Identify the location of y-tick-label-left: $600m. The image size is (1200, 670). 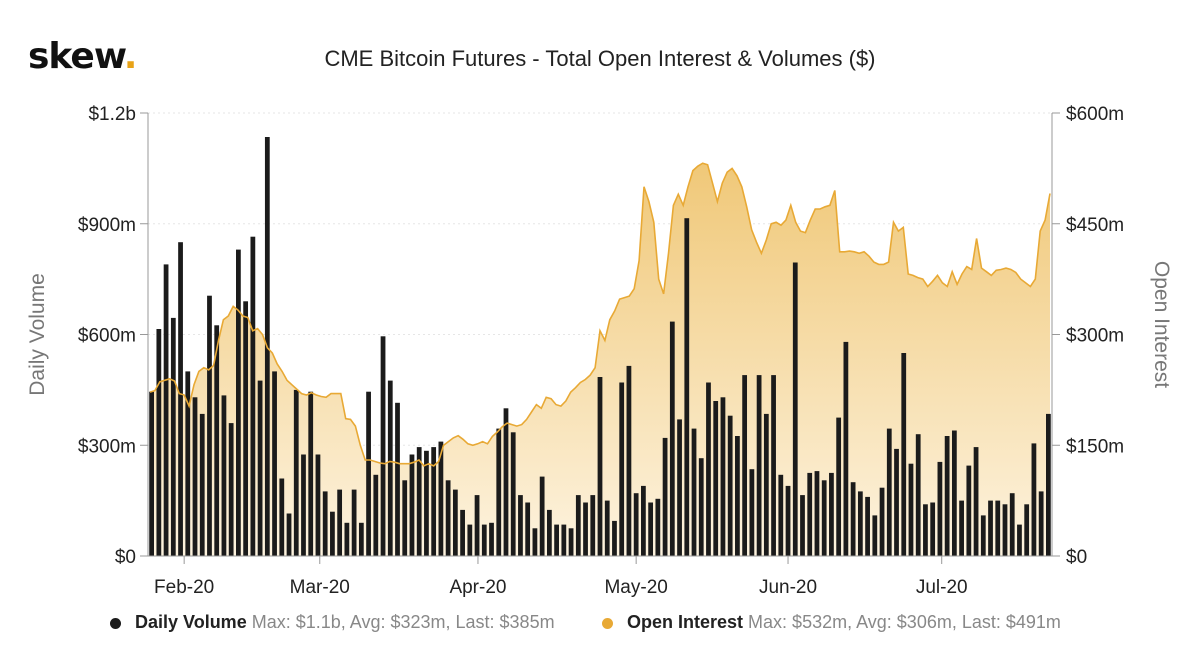
(107, 336).